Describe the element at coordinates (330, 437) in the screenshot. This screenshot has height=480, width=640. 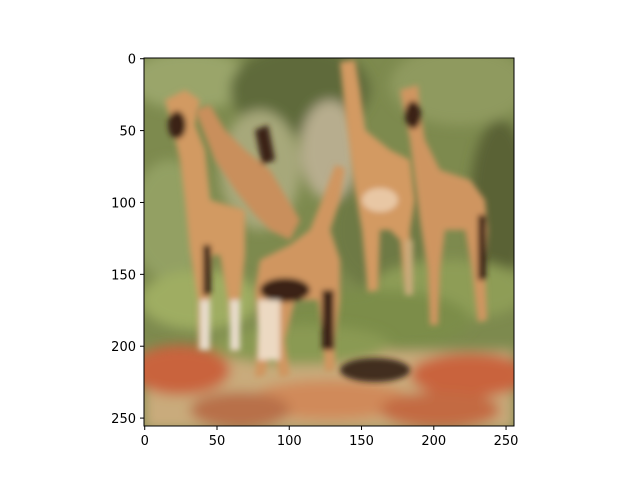
I see `x-axis-ticks: 0 50 100 150 200 250` at that location.